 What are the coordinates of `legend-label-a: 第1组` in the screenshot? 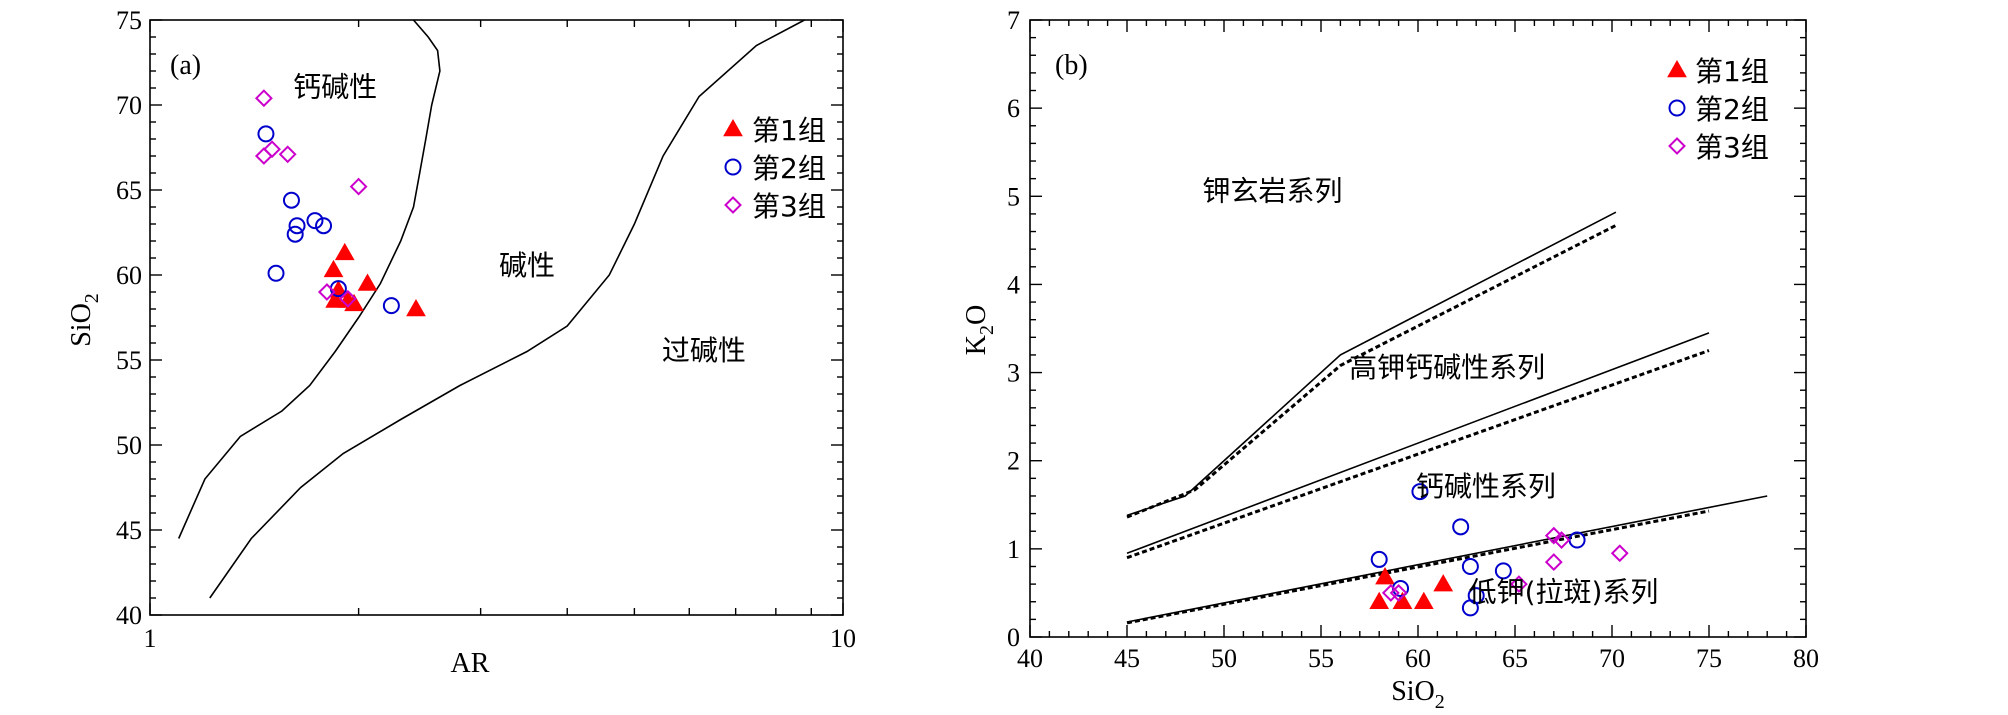 It's located at (789, 130).